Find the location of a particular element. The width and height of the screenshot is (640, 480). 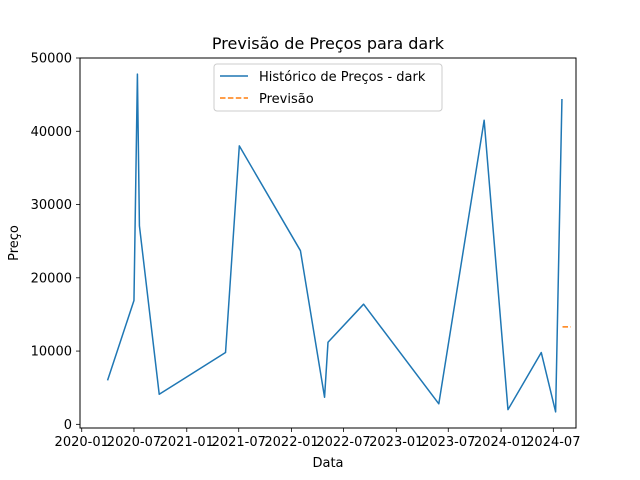

x-tick-label: 2020-01 is located at coordinates (82, 442).